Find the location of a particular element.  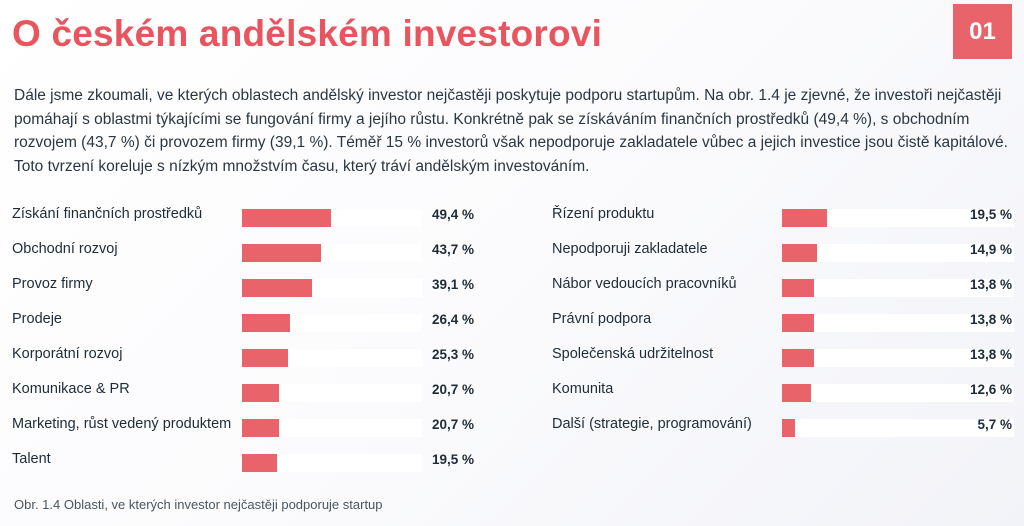

category-label: Nábor vedoucích pracovníků is located at coordinates (644, 284).